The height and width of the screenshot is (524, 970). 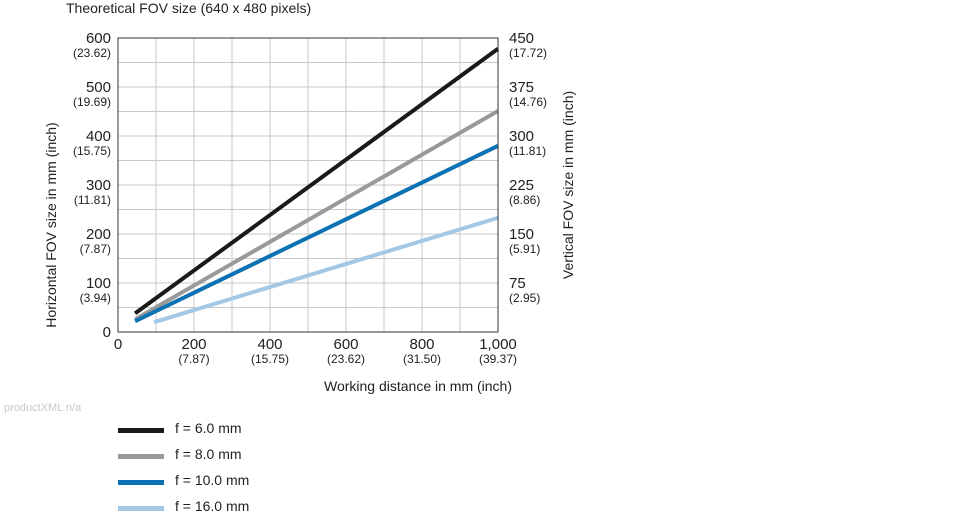 I want to click on x-tick-sublabel: (23.62), so click(x=346, y=359).